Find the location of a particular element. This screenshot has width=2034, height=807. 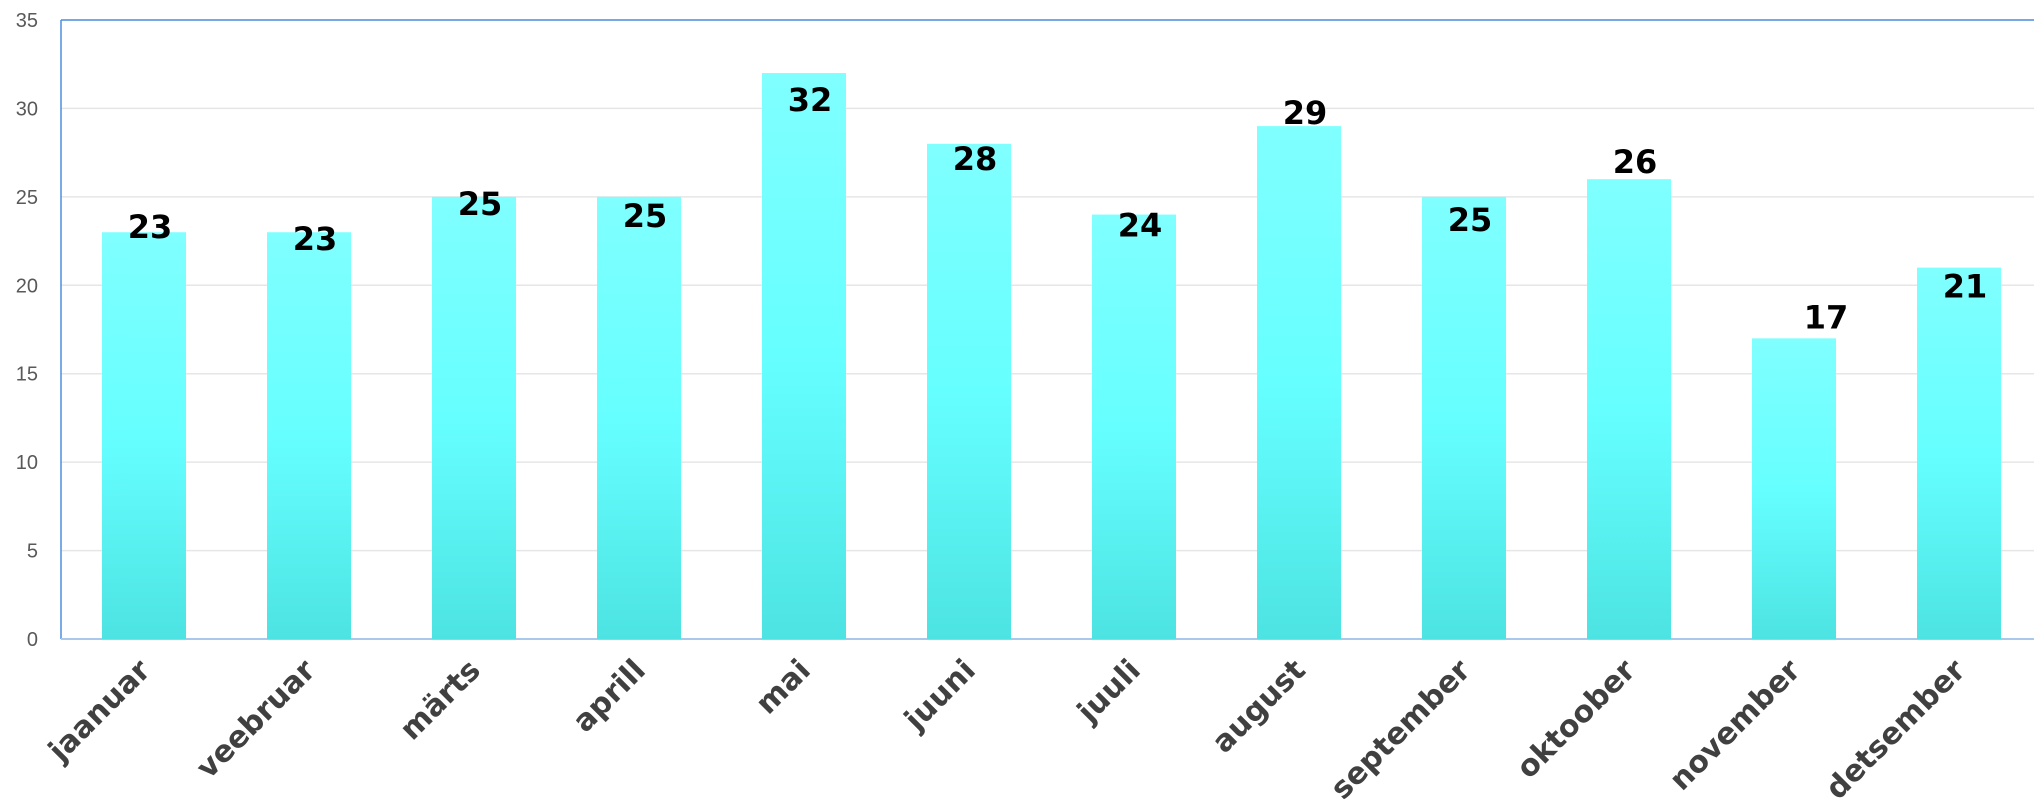

x-category-label: aprill is located at coordinates (609, 696).